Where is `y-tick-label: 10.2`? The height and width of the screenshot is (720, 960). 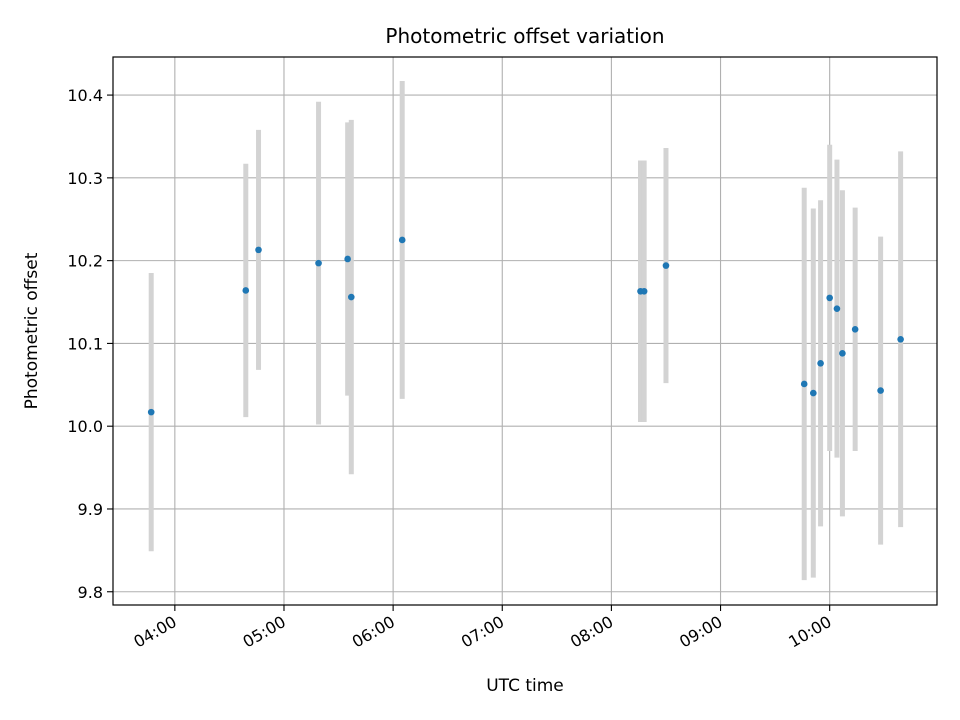
y-tick-label: 10.2 is located at coordinates (85, 261).